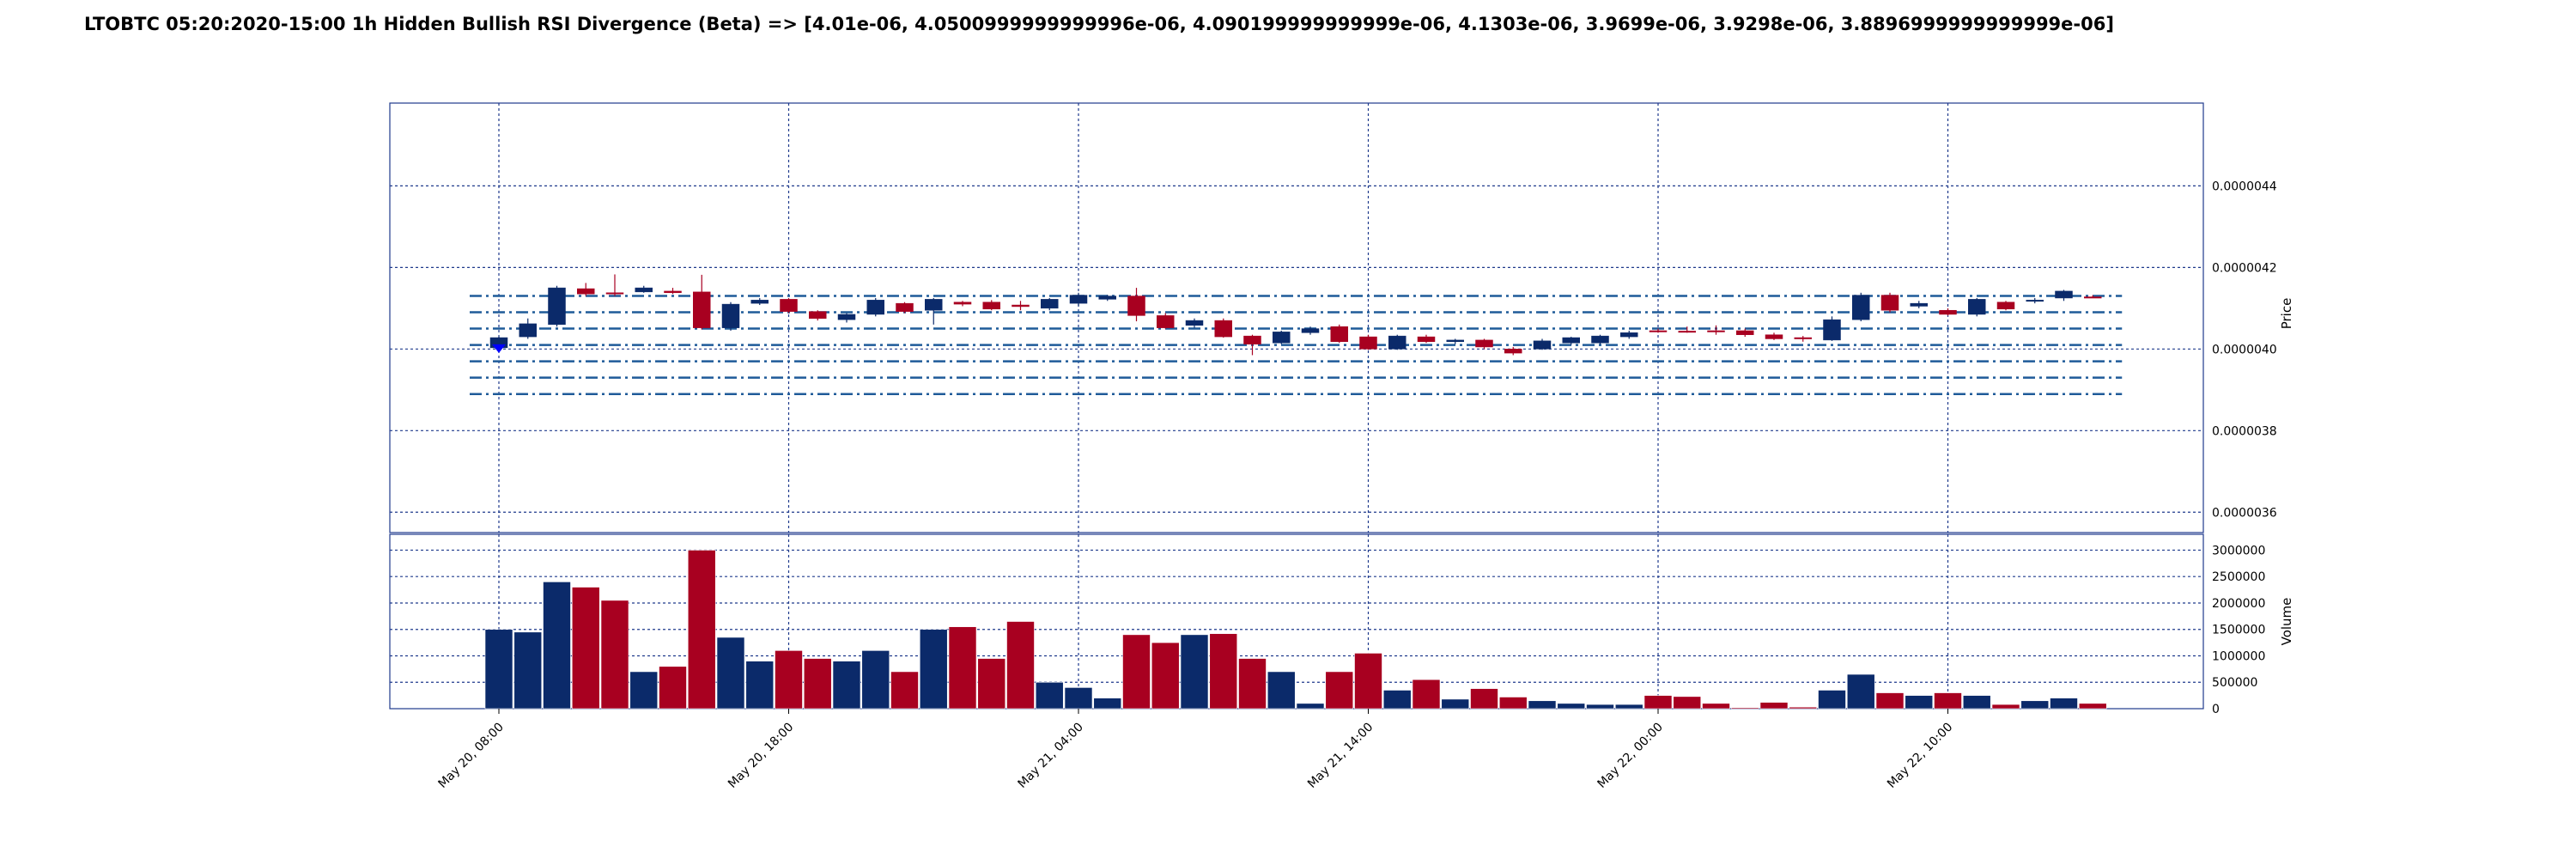  I want to click on volume-tick-label: 1500000, so click(2238, 630).